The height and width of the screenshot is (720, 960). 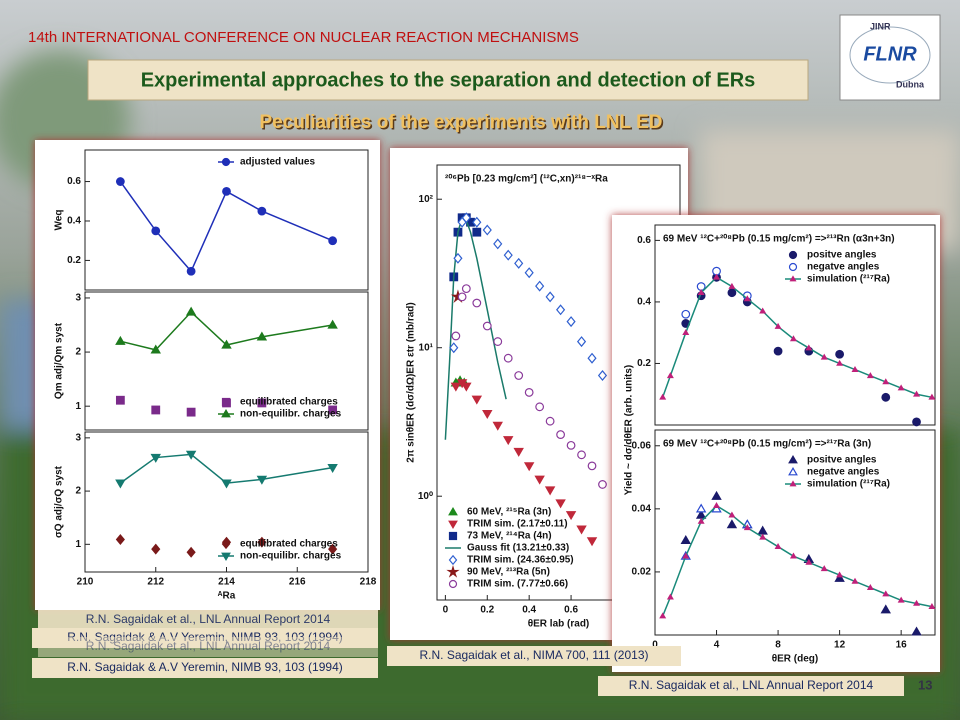 I want to click on y-axis-label: σQ adj/σQ syst, so click(x=59, y=501).